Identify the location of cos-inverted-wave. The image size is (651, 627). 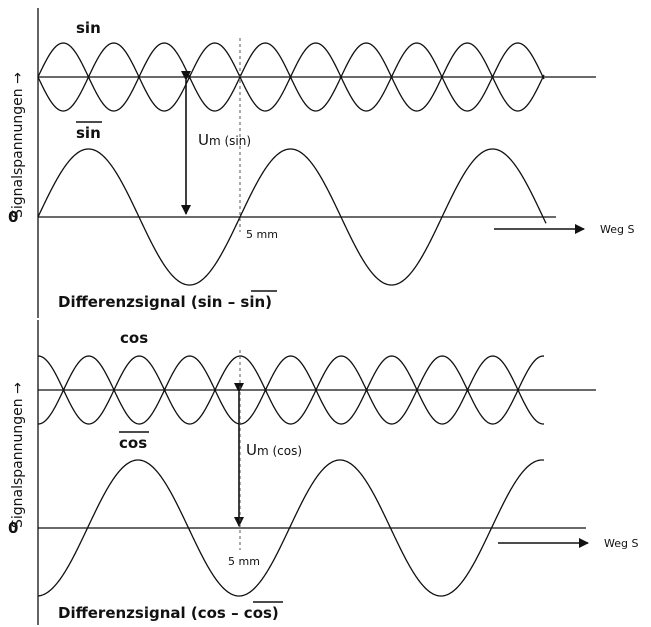
(291, 390).